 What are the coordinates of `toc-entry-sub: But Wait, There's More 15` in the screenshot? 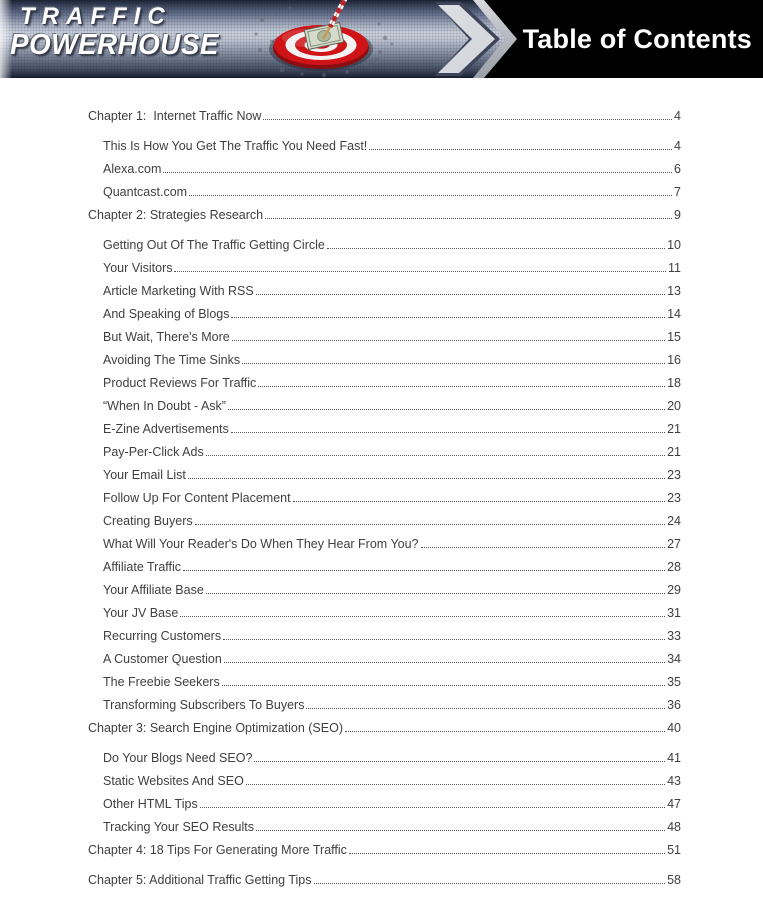 It's located at (392, 337).